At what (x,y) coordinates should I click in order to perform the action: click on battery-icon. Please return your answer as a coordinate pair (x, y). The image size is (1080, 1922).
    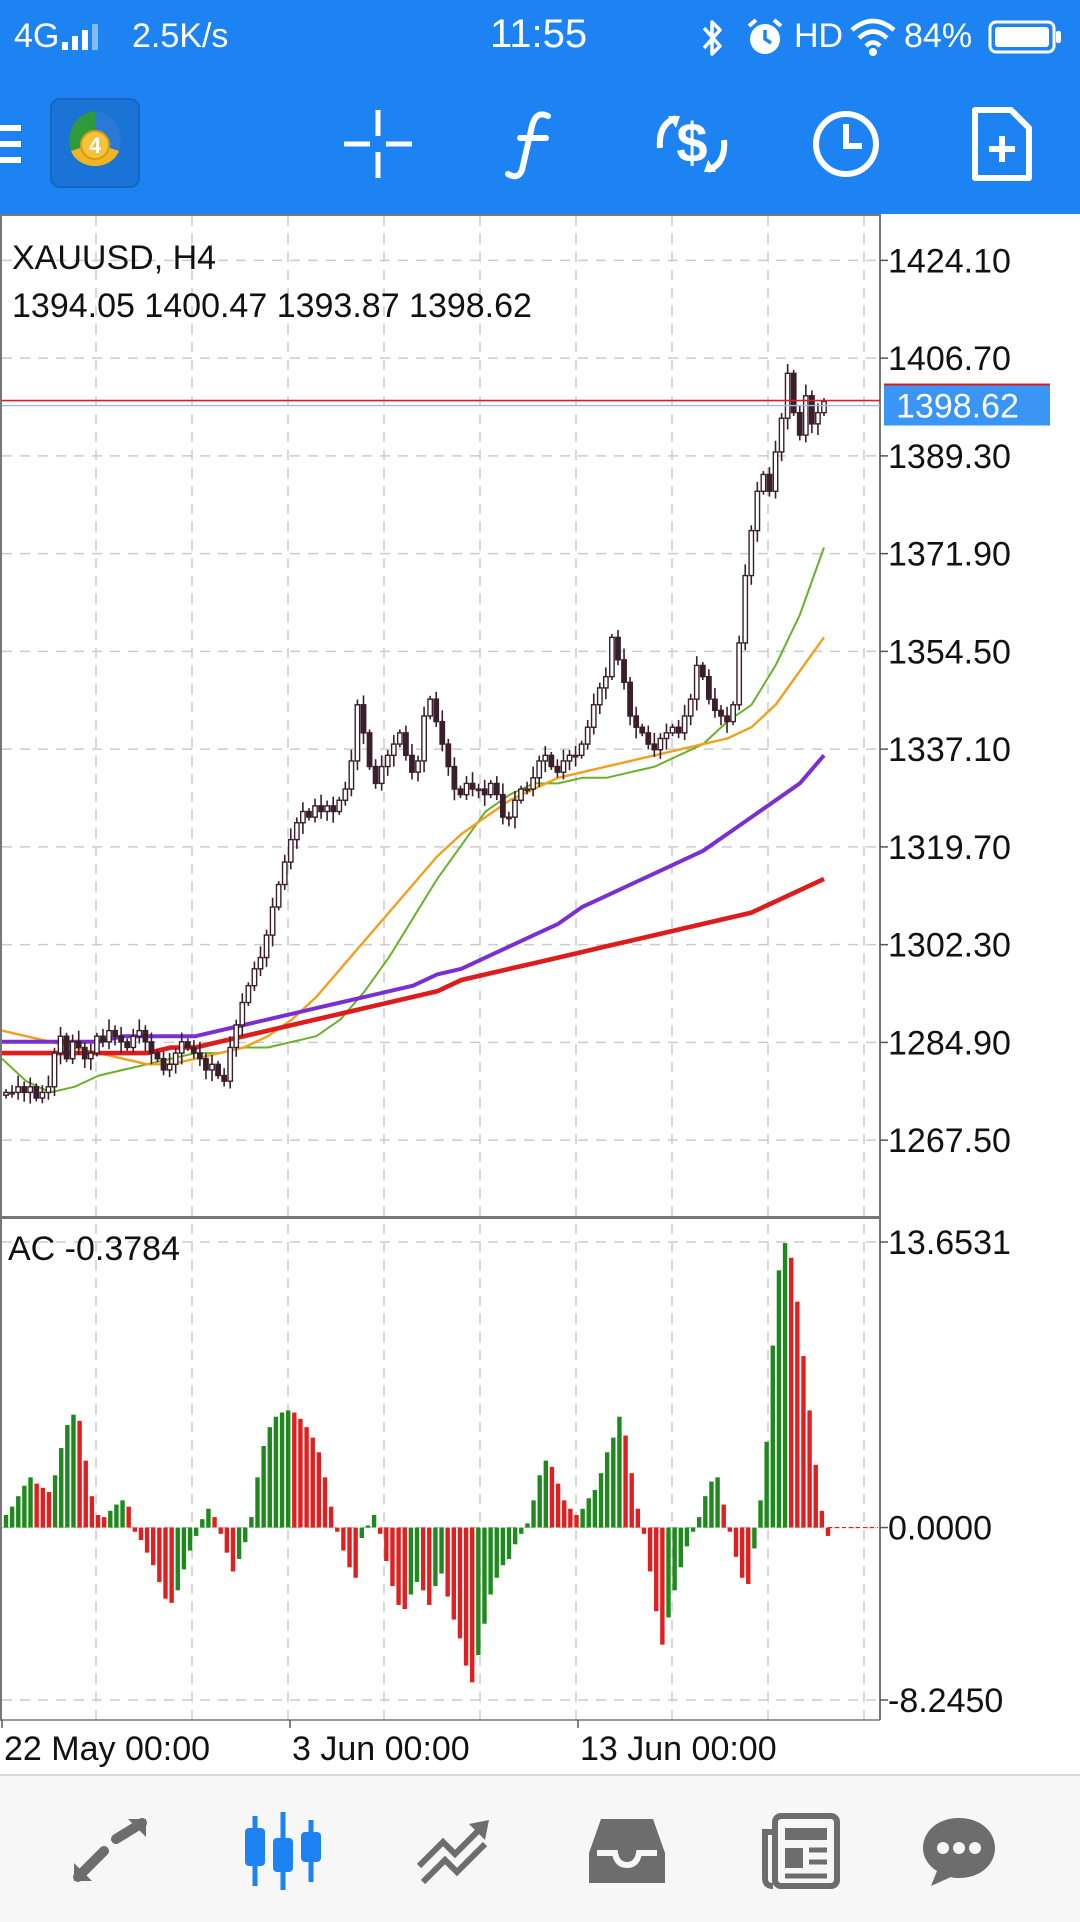
    Looking at the image, I should click on (1025, 39).